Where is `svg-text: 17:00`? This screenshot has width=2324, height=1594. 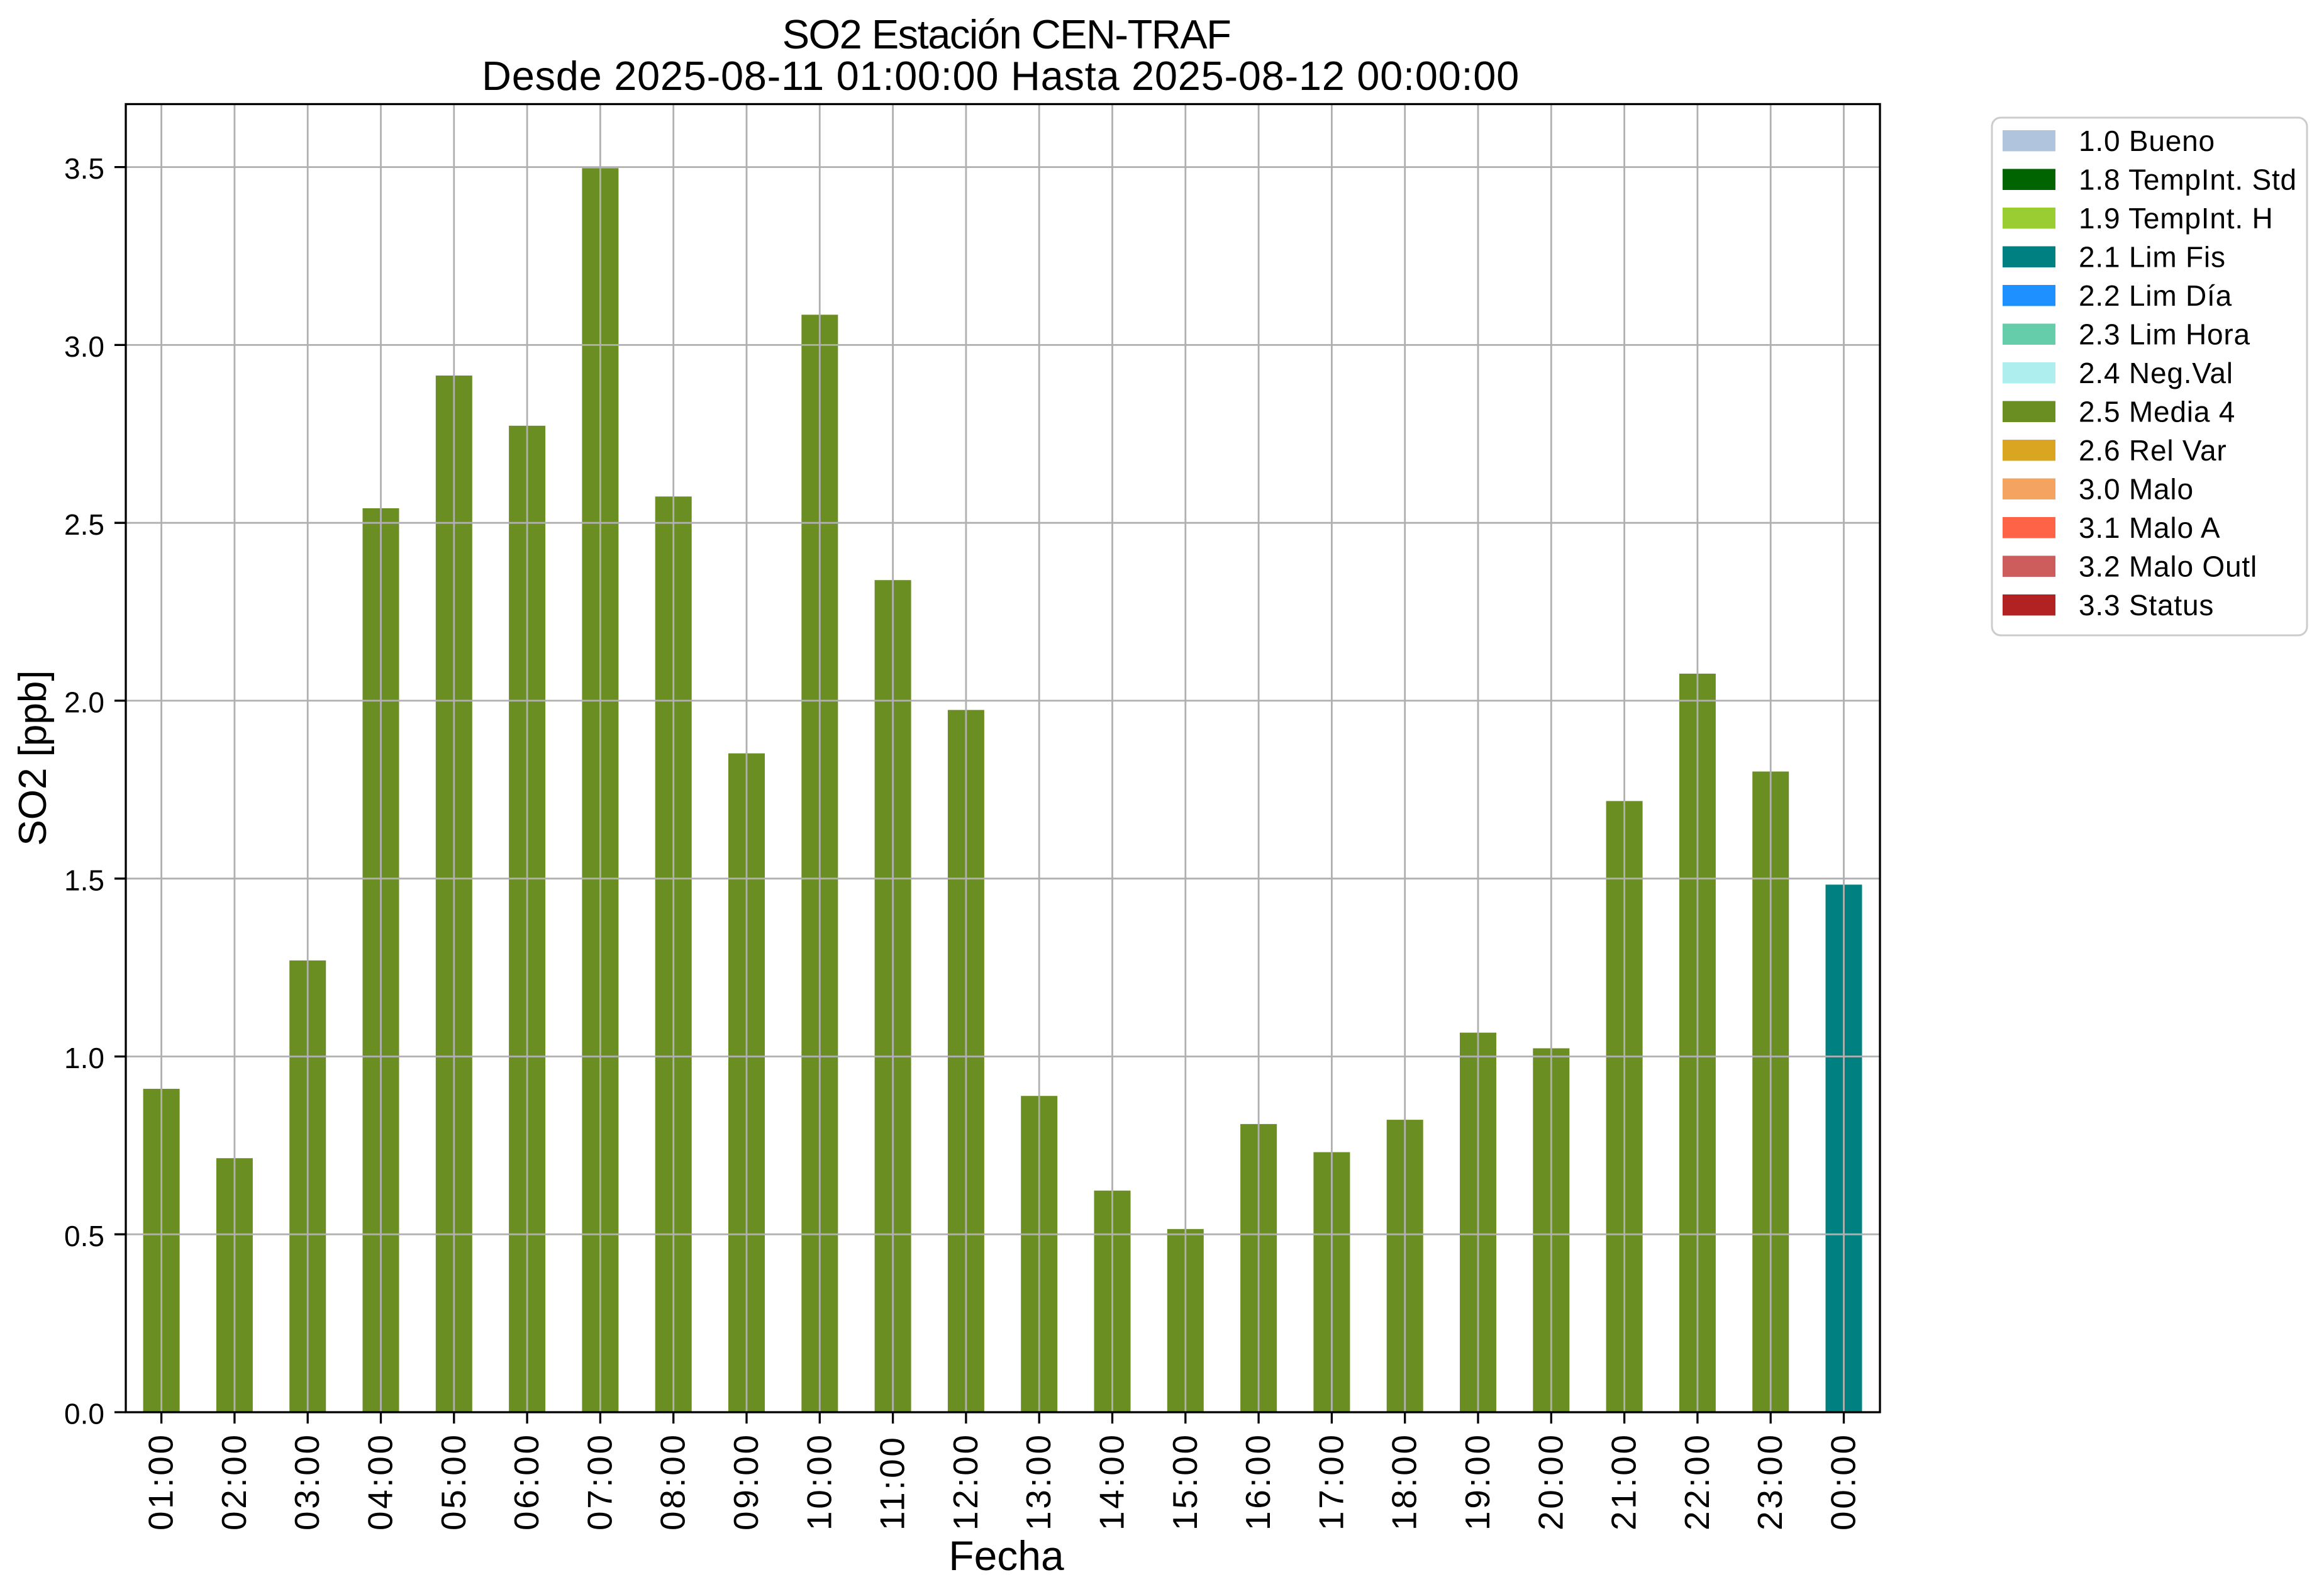
svg-text: 17:00 is located at coordinates (1330, 1481).